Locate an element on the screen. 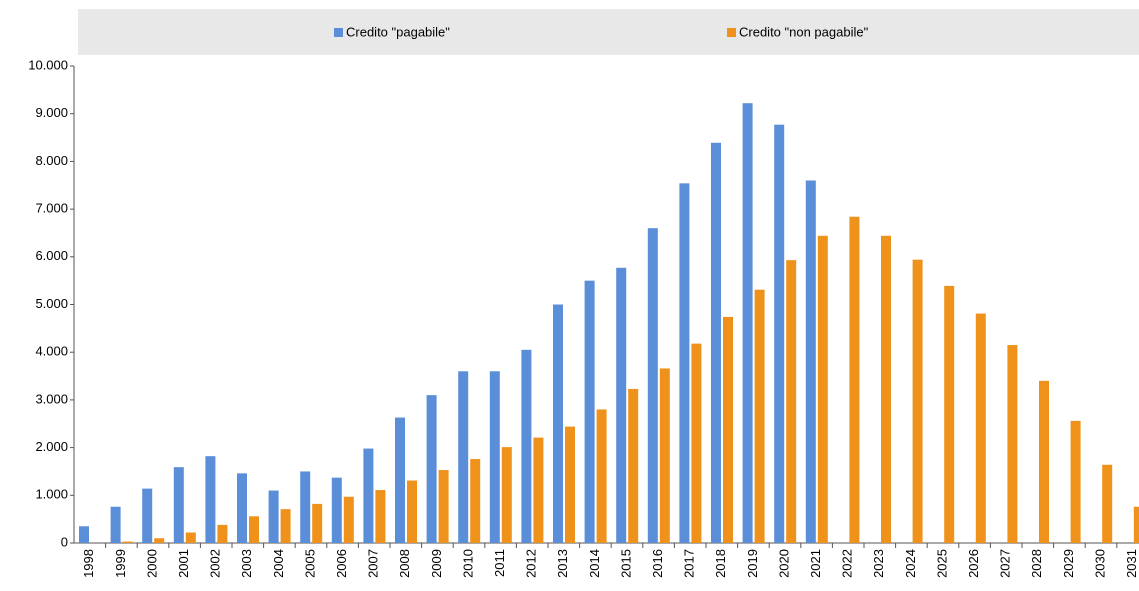 Image resolution: width=1139 pixels, height=591 pixels. x-tick-label: 2017 is located at coordinates (689, 563).